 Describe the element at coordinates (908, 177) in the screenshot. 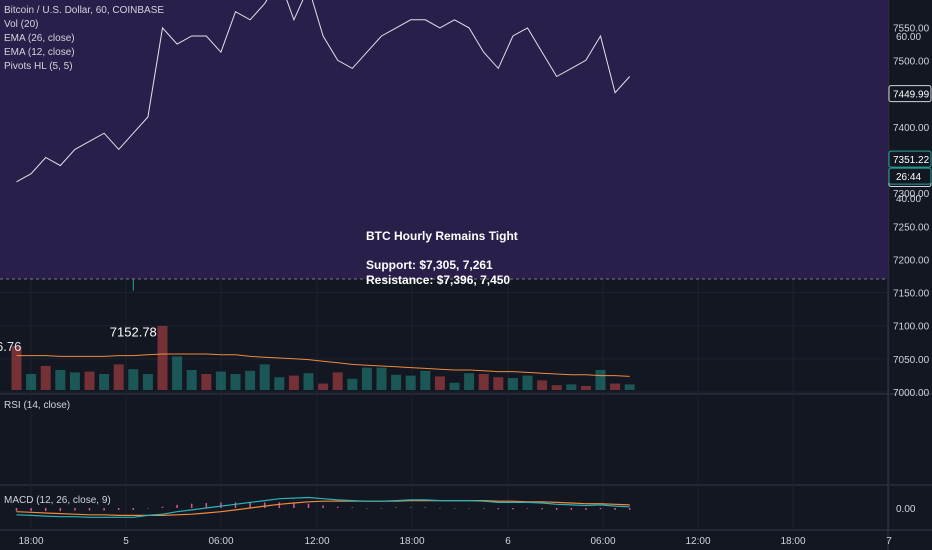

I see `countdown-label: 26:44` at that location.